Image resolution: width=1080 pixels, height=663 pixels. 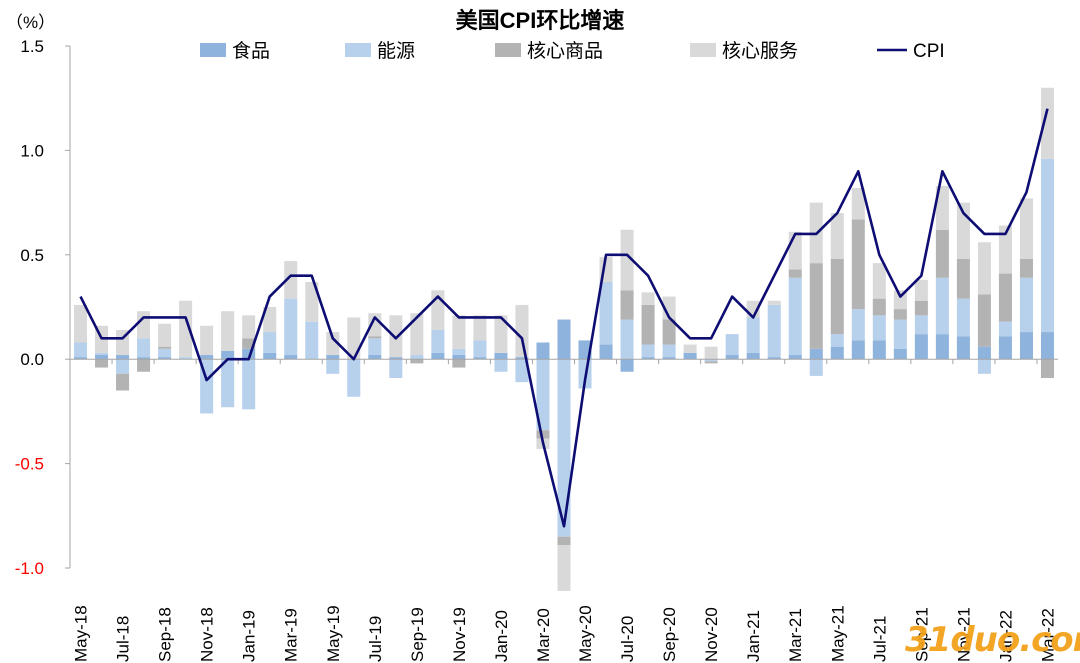 What do you see at coordinates (963, 634) in the screenshot?
I see `x-tick-label: Nov-21` at bounding box center [963, 634].